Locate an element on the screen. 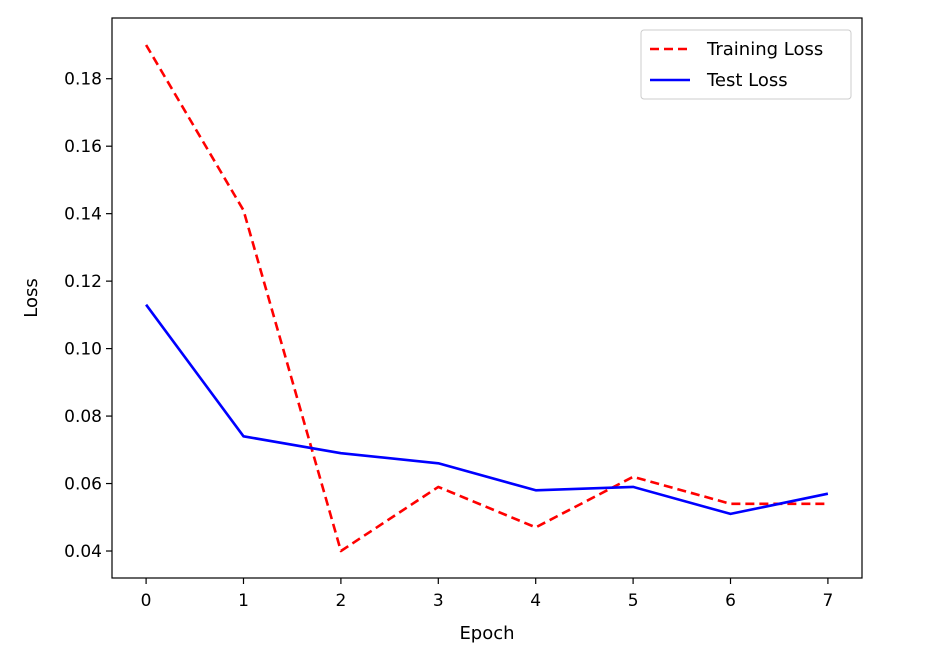 The image size is (945, 658). x-tick-label: 0 is located at coordinates (146, 601).